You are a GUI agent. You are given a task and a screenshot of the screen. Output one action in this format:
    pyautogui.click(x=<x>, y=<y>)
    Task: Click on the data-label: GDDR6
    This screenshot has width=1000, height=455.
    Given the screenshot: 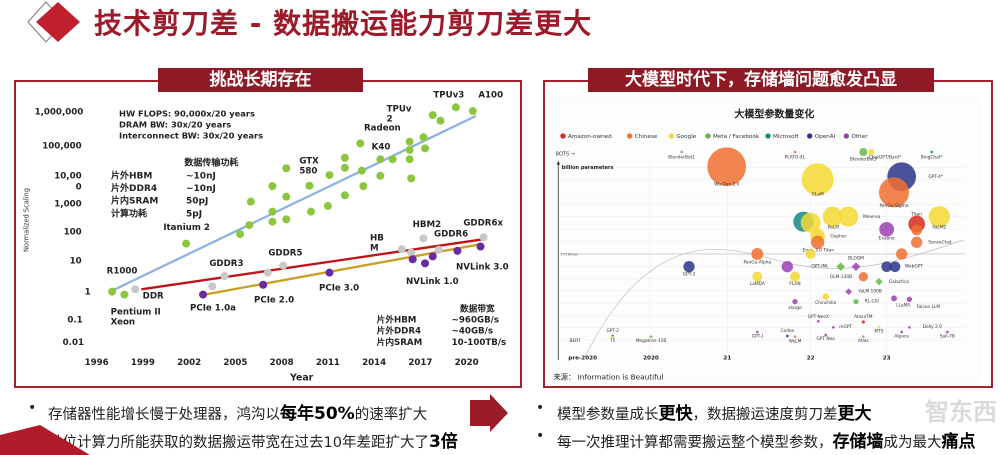 What is the action you would take?
    pyautogui.click(x=451, y=235)
    